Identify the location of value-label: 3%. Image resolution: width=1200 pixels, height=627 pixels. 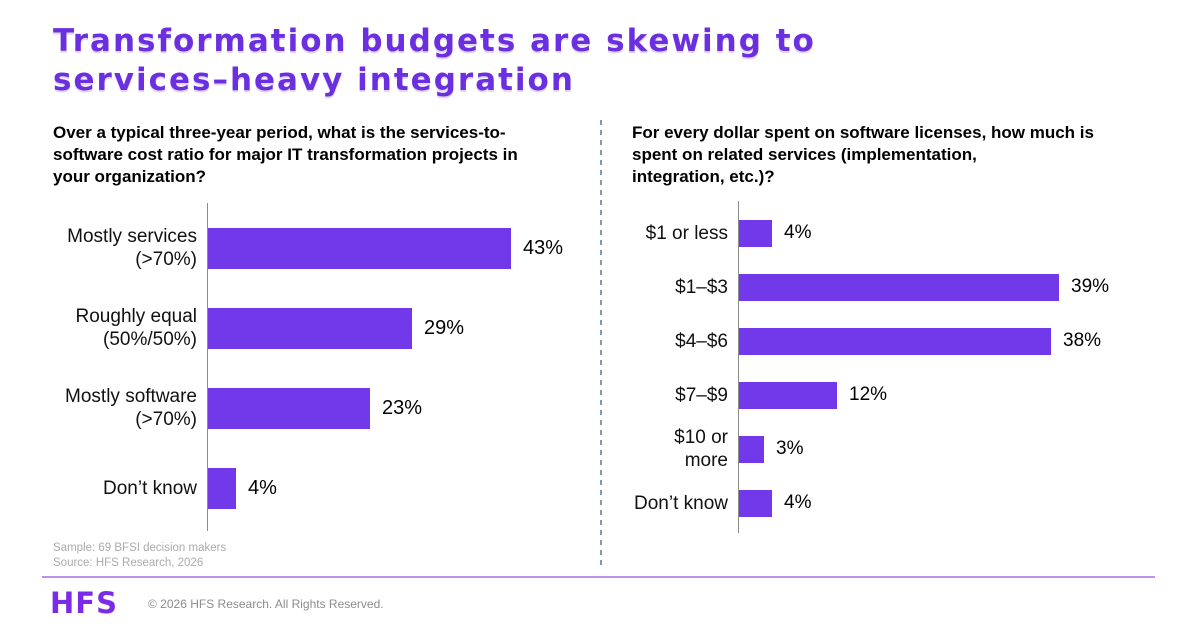
(790, 448).